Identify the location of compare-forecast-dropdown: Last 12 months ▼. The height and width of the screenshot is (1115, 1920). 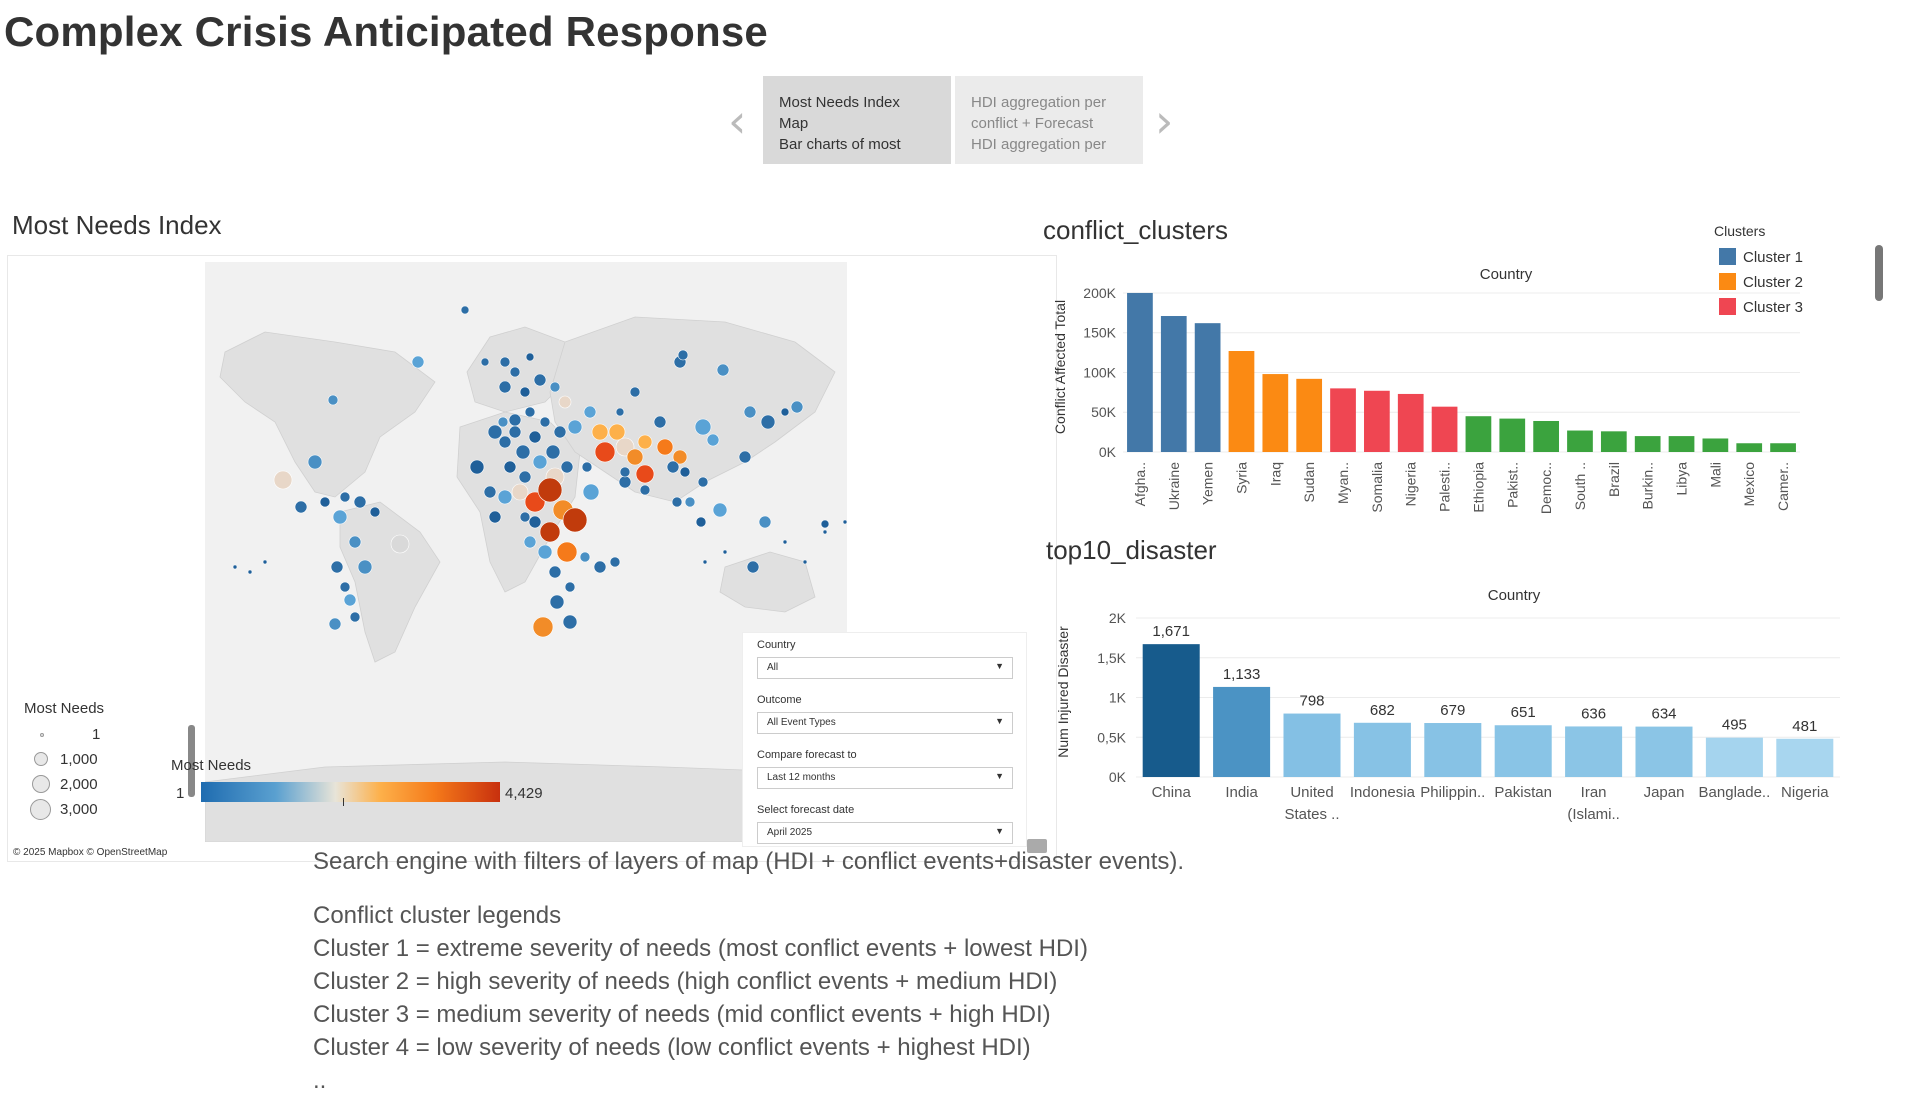
(885, 778).